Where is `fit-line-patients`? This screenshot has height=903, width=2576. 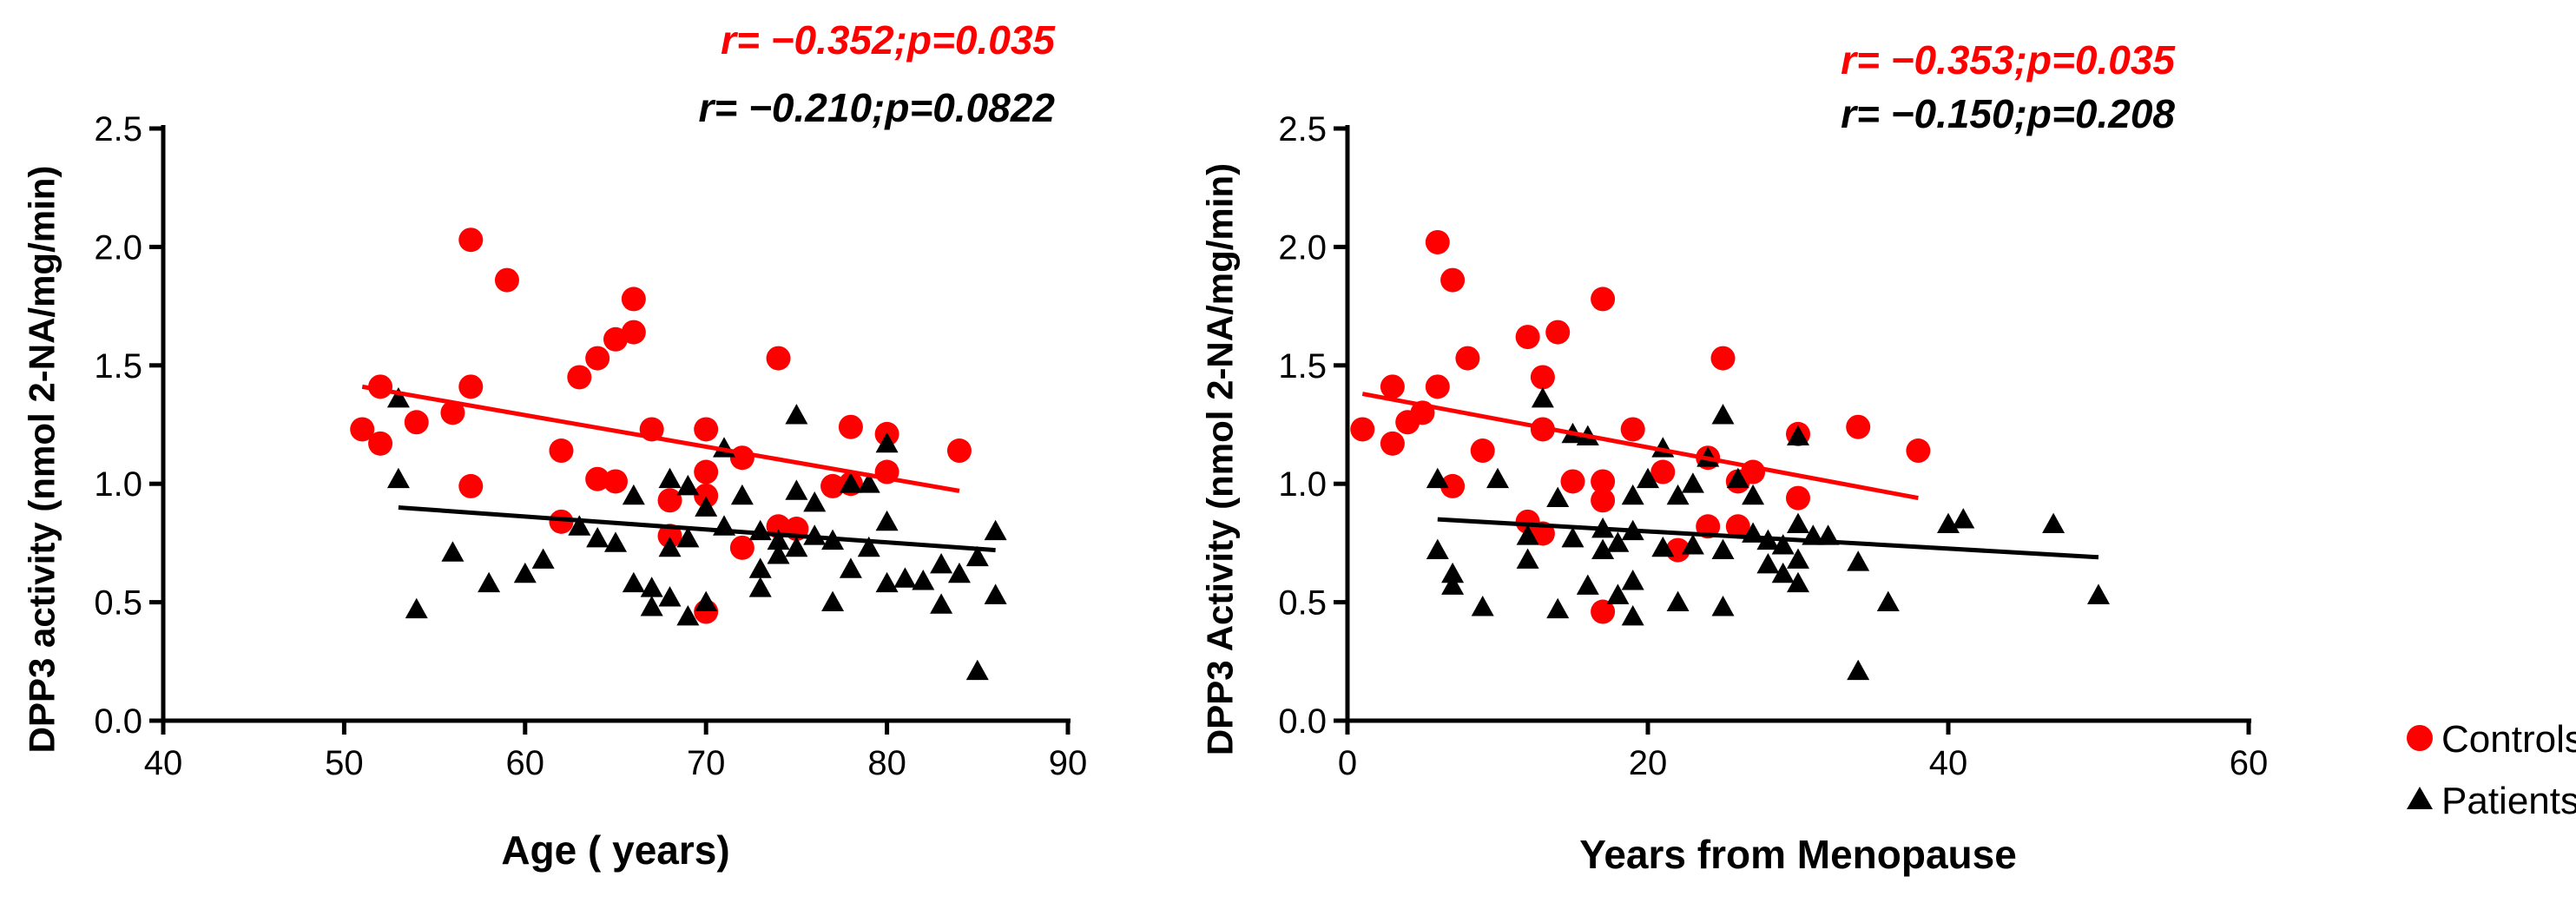
fit-line-patients is located at coordinates (1768, 538).